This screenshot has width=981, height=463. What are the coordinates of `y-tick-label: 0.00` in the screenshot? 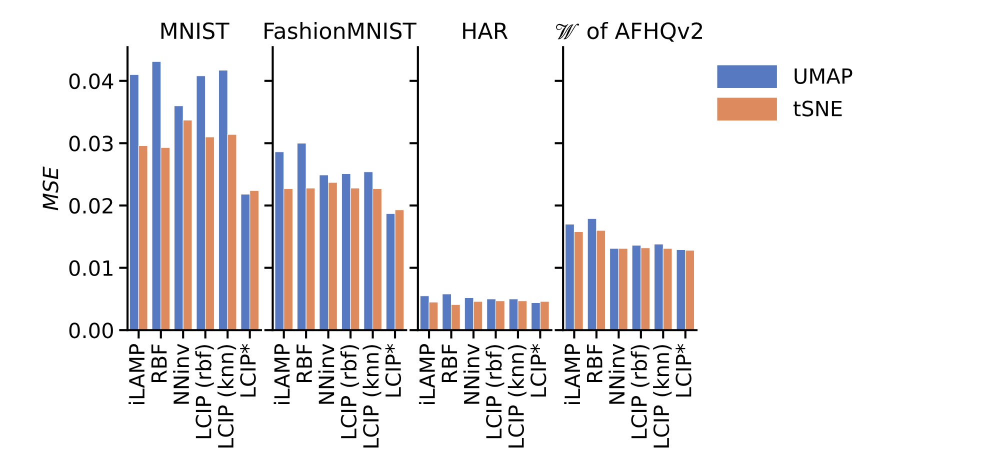 It's located at (91, 330).